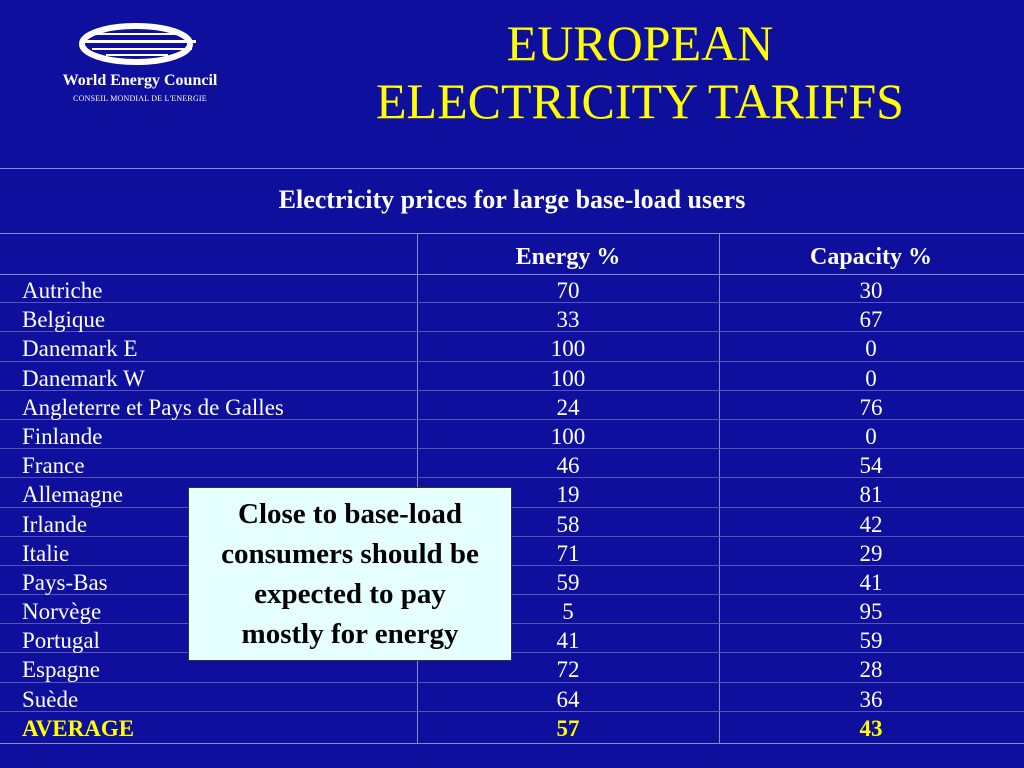  I want to click on energy-cell: 57, so click(568, 728).